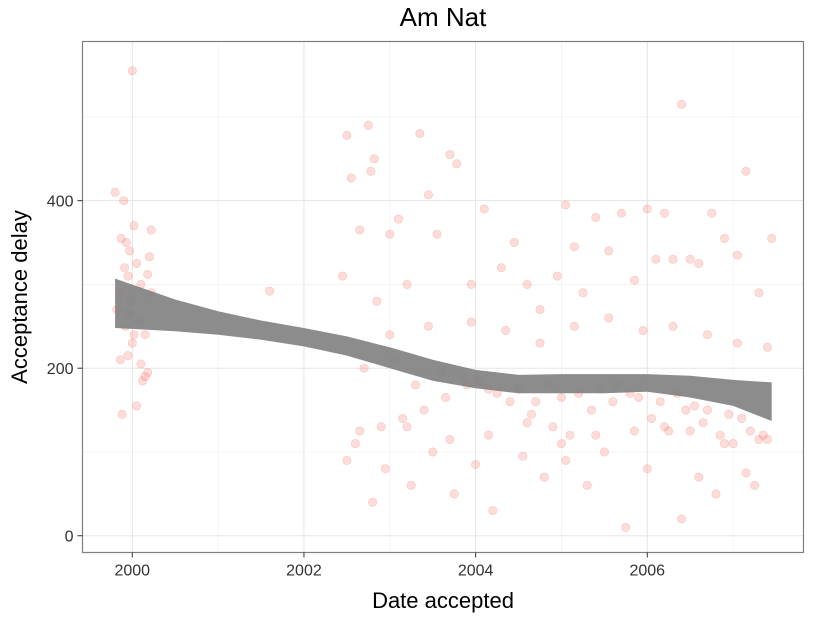 This screenshot has width=825, height=618. Describe the element at coordinates (647, 571) in the screenshot. I see `x-tick-label: 2006` at that location.